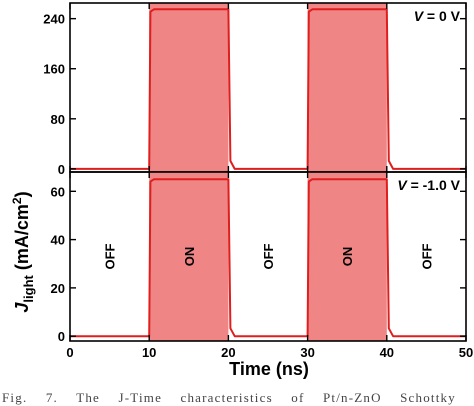 This screenshot has width=474, height=406. Describe the element at coordinates (442, 16) in the screenshot. I see `voltage-value: = 0 V` at that location.